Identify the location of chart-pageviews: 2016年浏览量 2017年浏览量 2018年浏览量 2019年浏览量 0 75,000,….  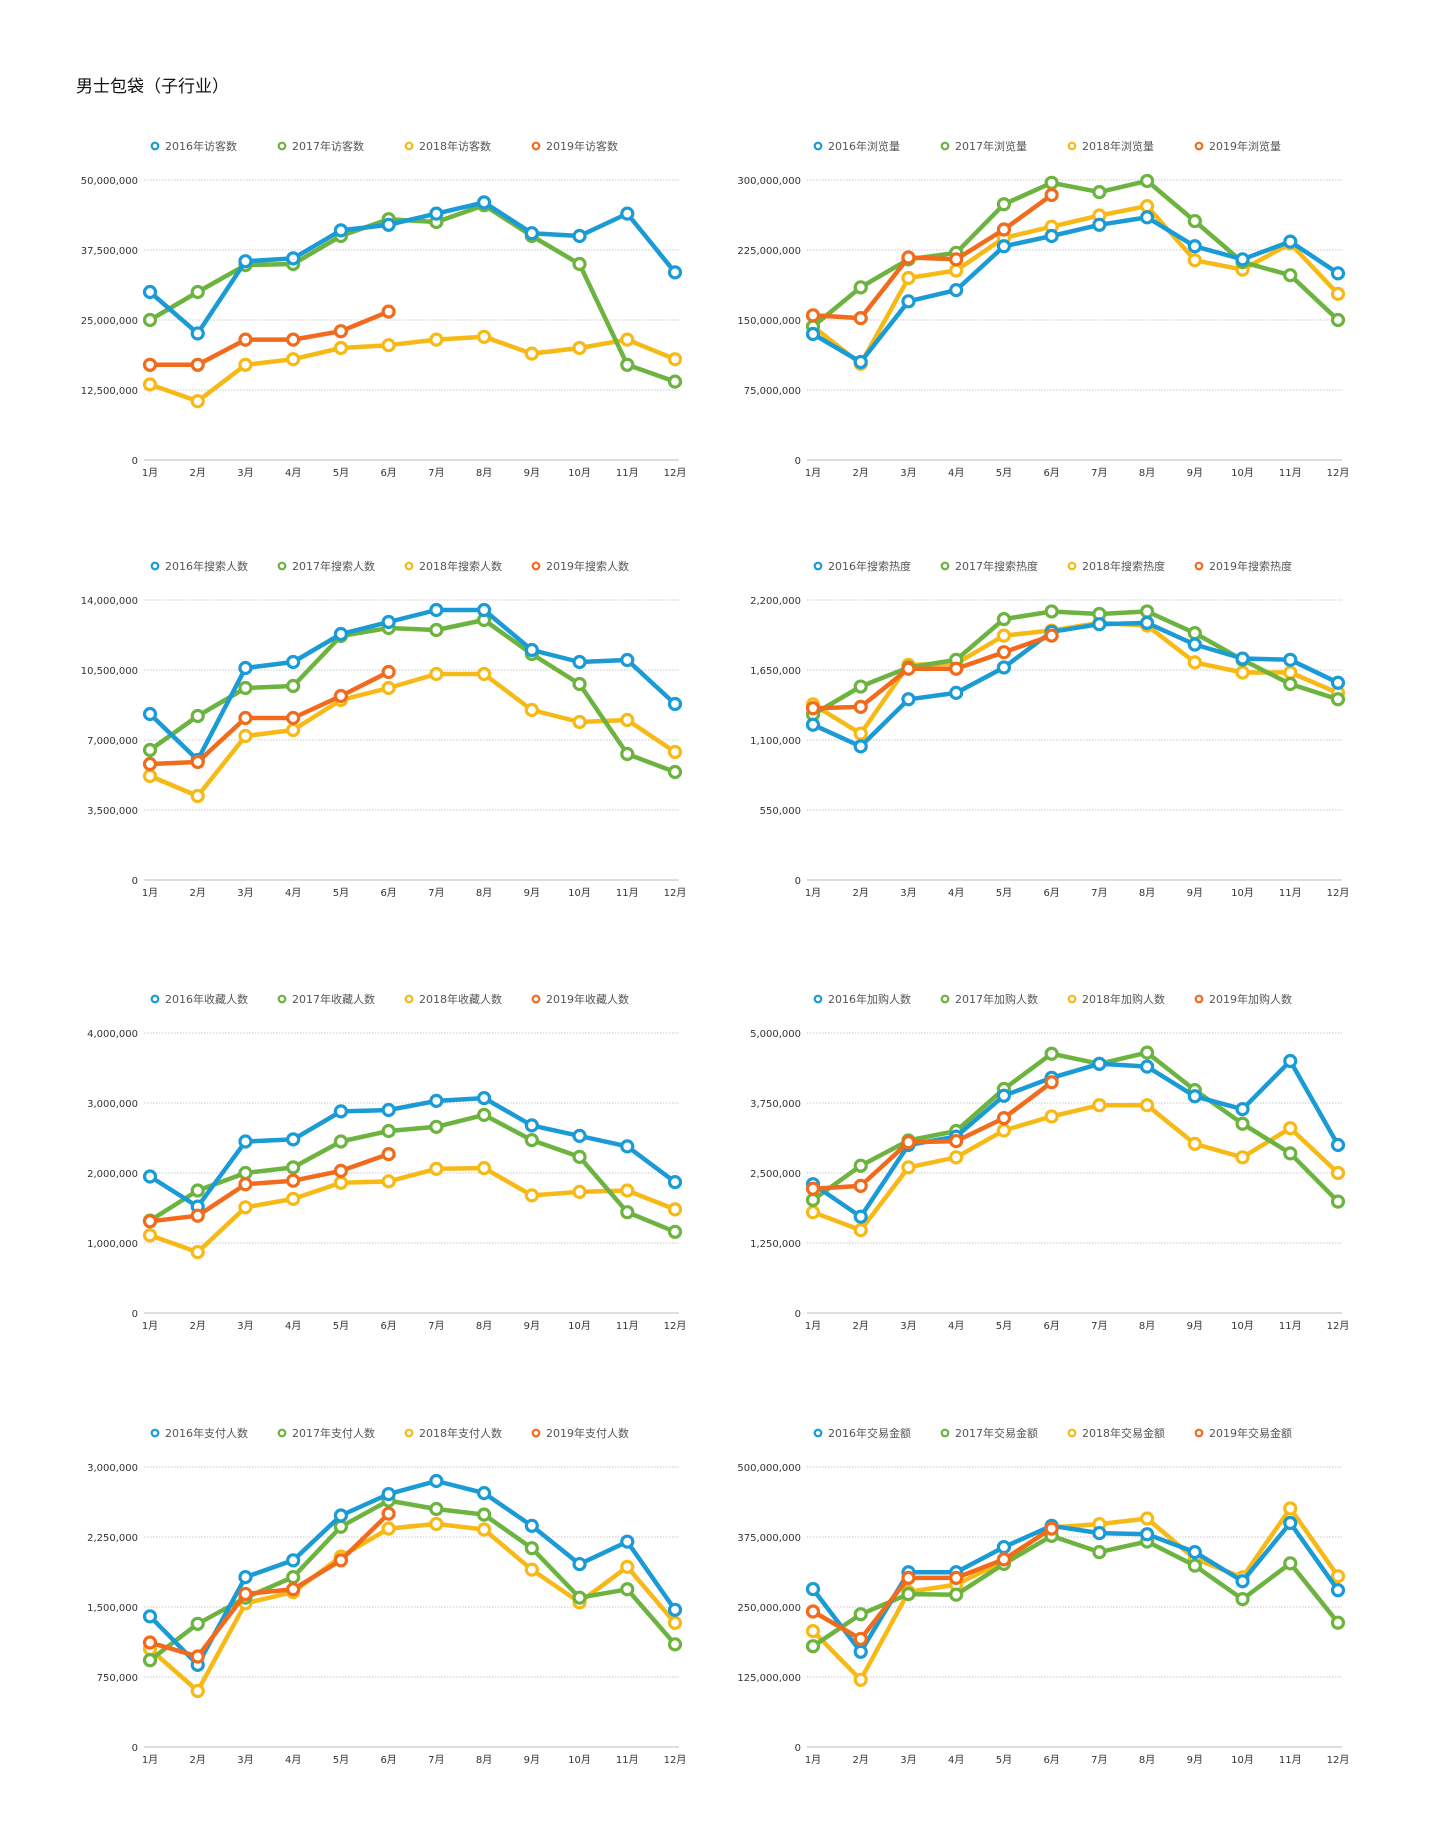
(1023, 325).